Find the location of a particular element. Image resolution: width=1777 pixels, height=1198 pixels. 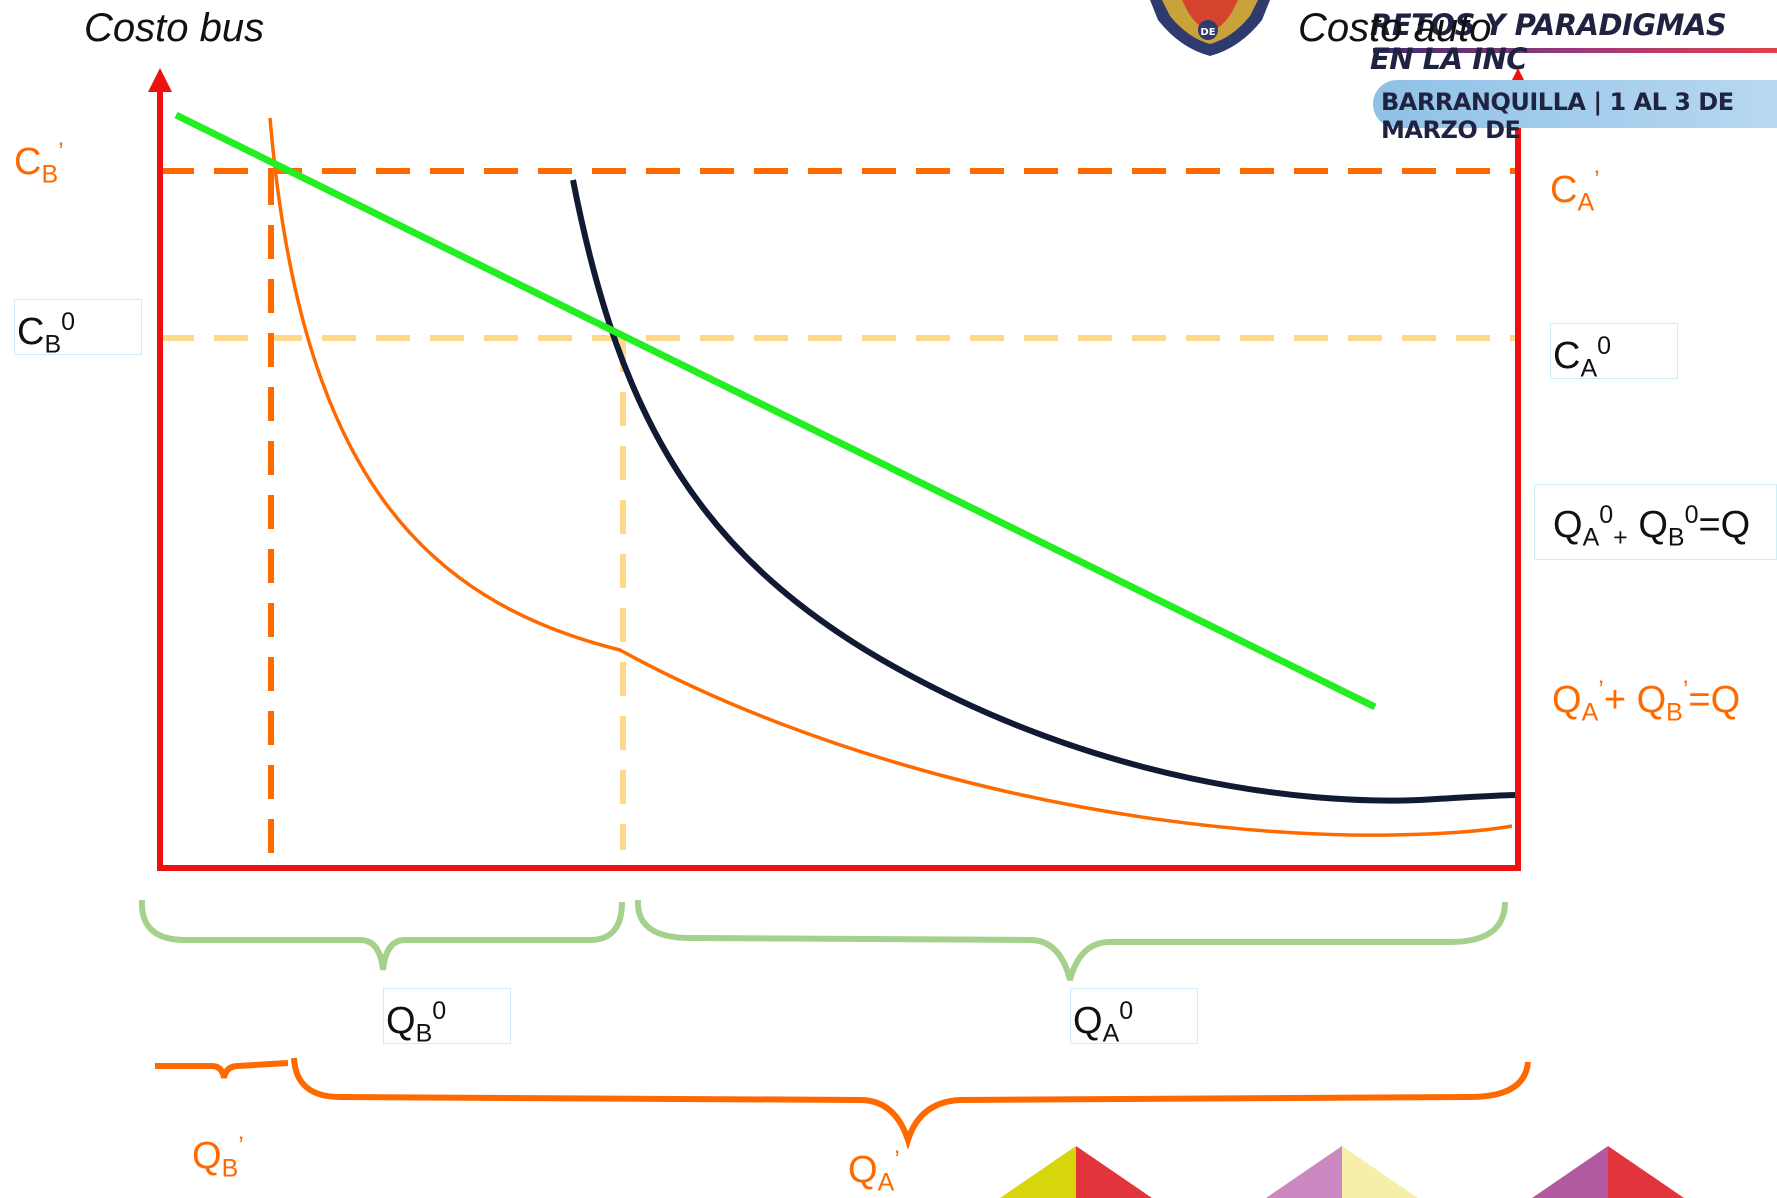

cb-zero-label: CB0 is located at coordinates (78, 328).